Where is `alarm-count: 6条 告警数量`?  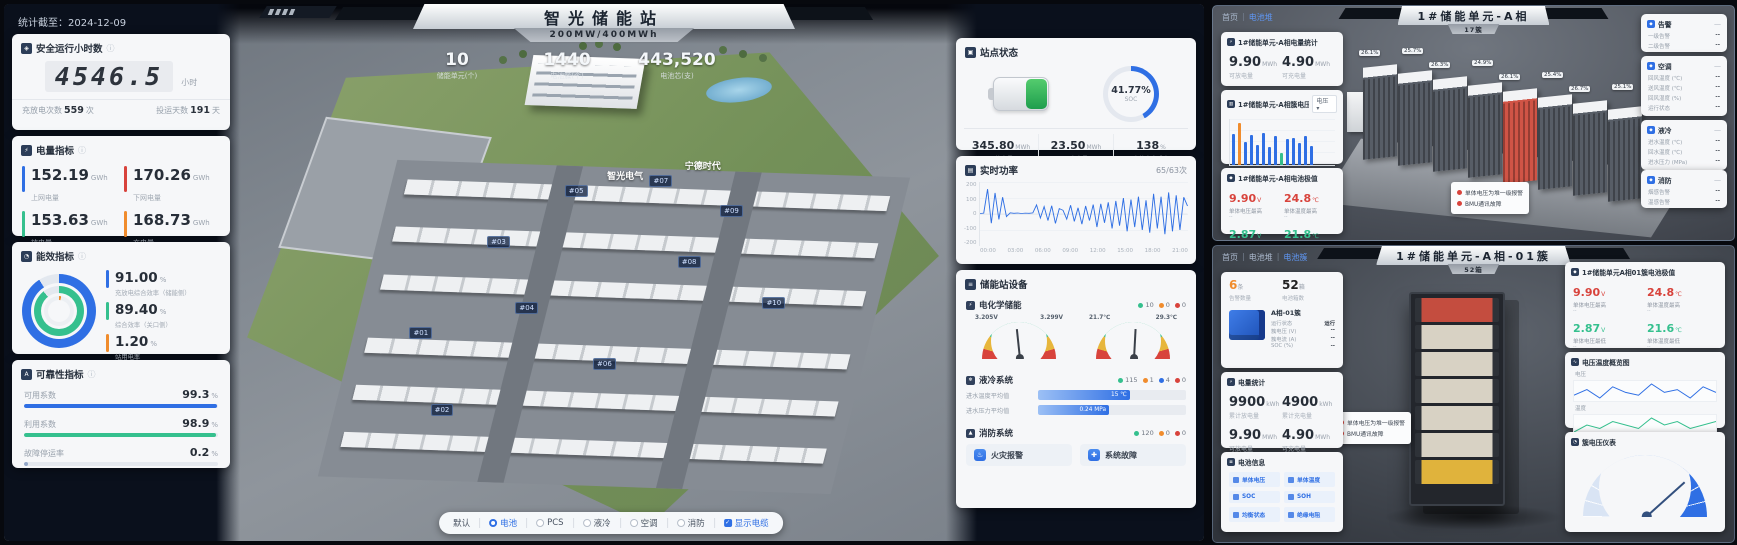
alarm-count: 6条 告警数量 is located at coordinates (1240, 290).